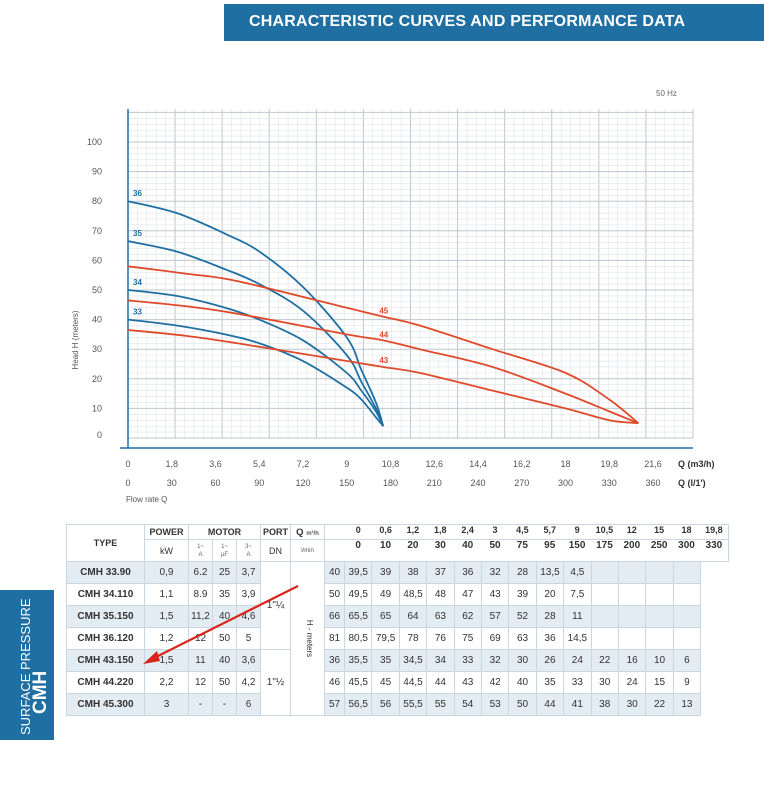 The width and height of the screenshot is (764, 800). Describe the element at coordinates (495, 616) in the screenshot. I see `head-value-cell: 57` at that location.